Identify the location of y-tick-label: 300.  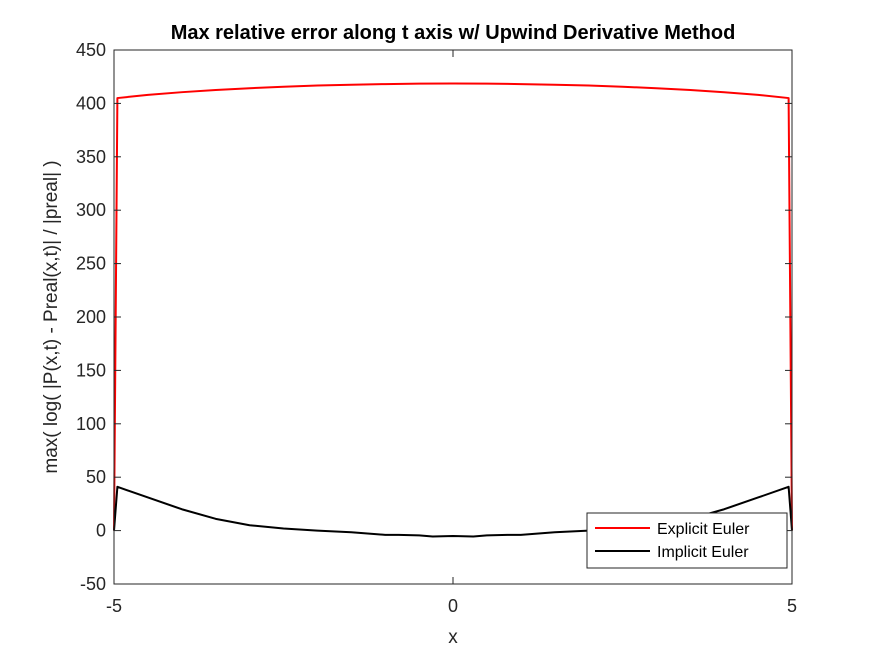
(91, 210).